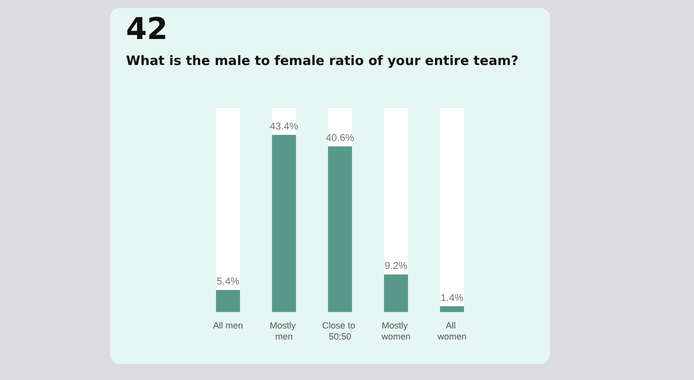 The image size is (694, 380). What do you see at coordinates (228, 282) in the screenshot?
I see `data-label: 5.4%` at bounding box center [228, 282].